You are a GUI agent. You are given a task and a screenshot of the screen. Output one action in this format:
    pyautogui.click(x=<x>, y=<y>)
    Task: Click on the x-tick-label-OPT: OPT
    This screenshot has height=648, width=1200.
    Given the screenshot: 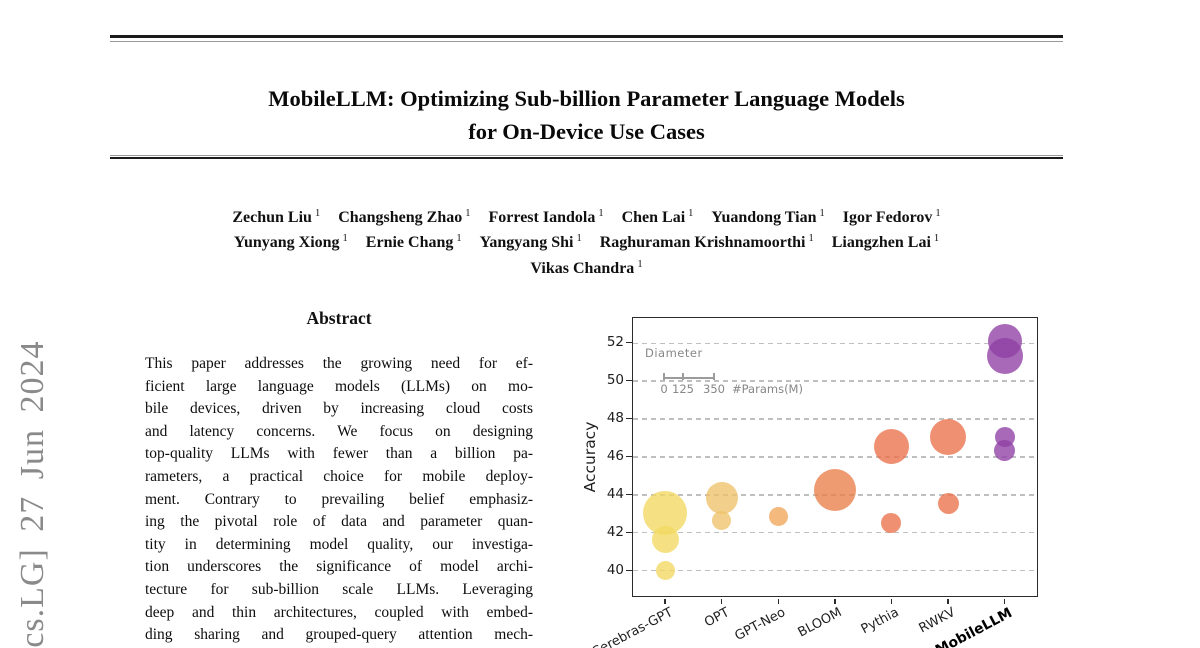 What is the action you would take?
    pyautogui.click(x=716, y=618)
    